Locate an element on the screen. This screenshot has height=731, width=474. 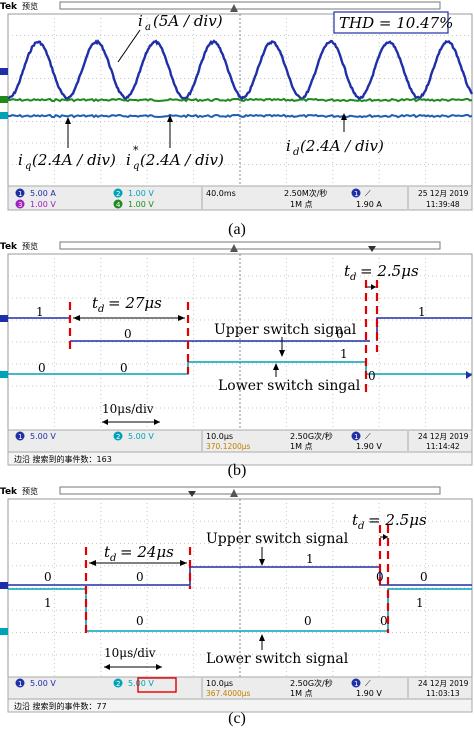
thd-box is located at coordinates (391, 22).